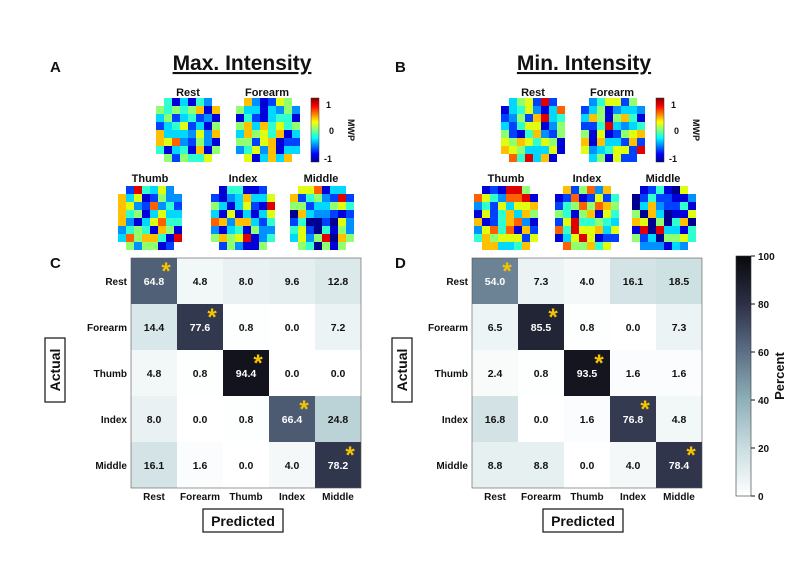 Image resolution: width=800 pixels, height=565 pixels. What do you see at coordinates (184, 142) in the screenshot?
I see `channel-map-rest-a-pixel-r5-c3` at bounding box center [184, 142].